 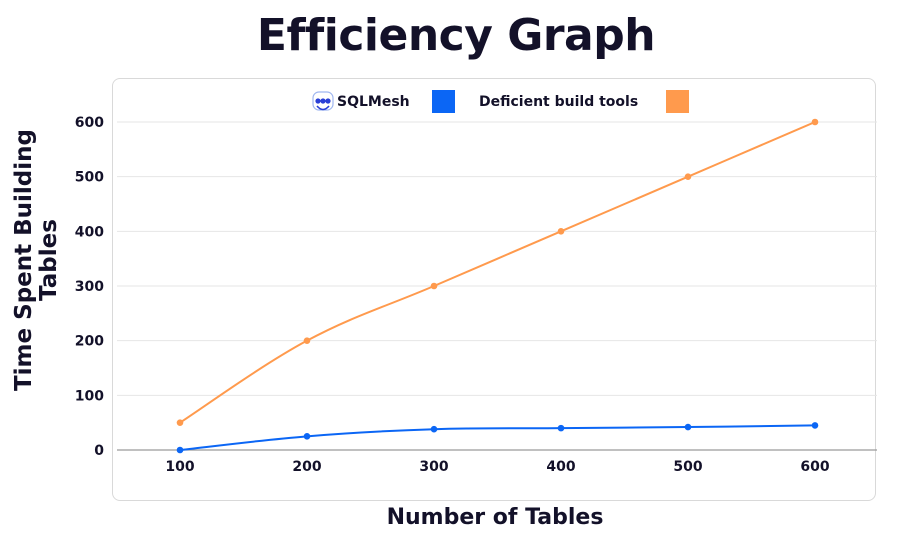 What do you see at coordinates (179, 467) in the screenshot?
I see `x-tick-label: 100` at bounding box center [179, 467].